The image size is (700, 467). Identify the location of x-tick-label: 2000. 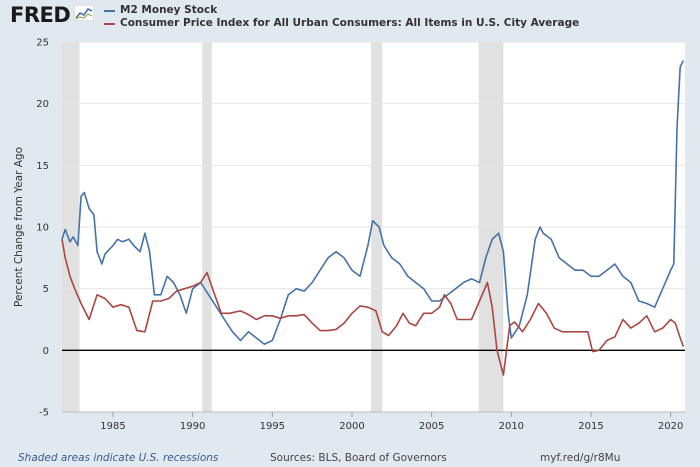
(351, 426).